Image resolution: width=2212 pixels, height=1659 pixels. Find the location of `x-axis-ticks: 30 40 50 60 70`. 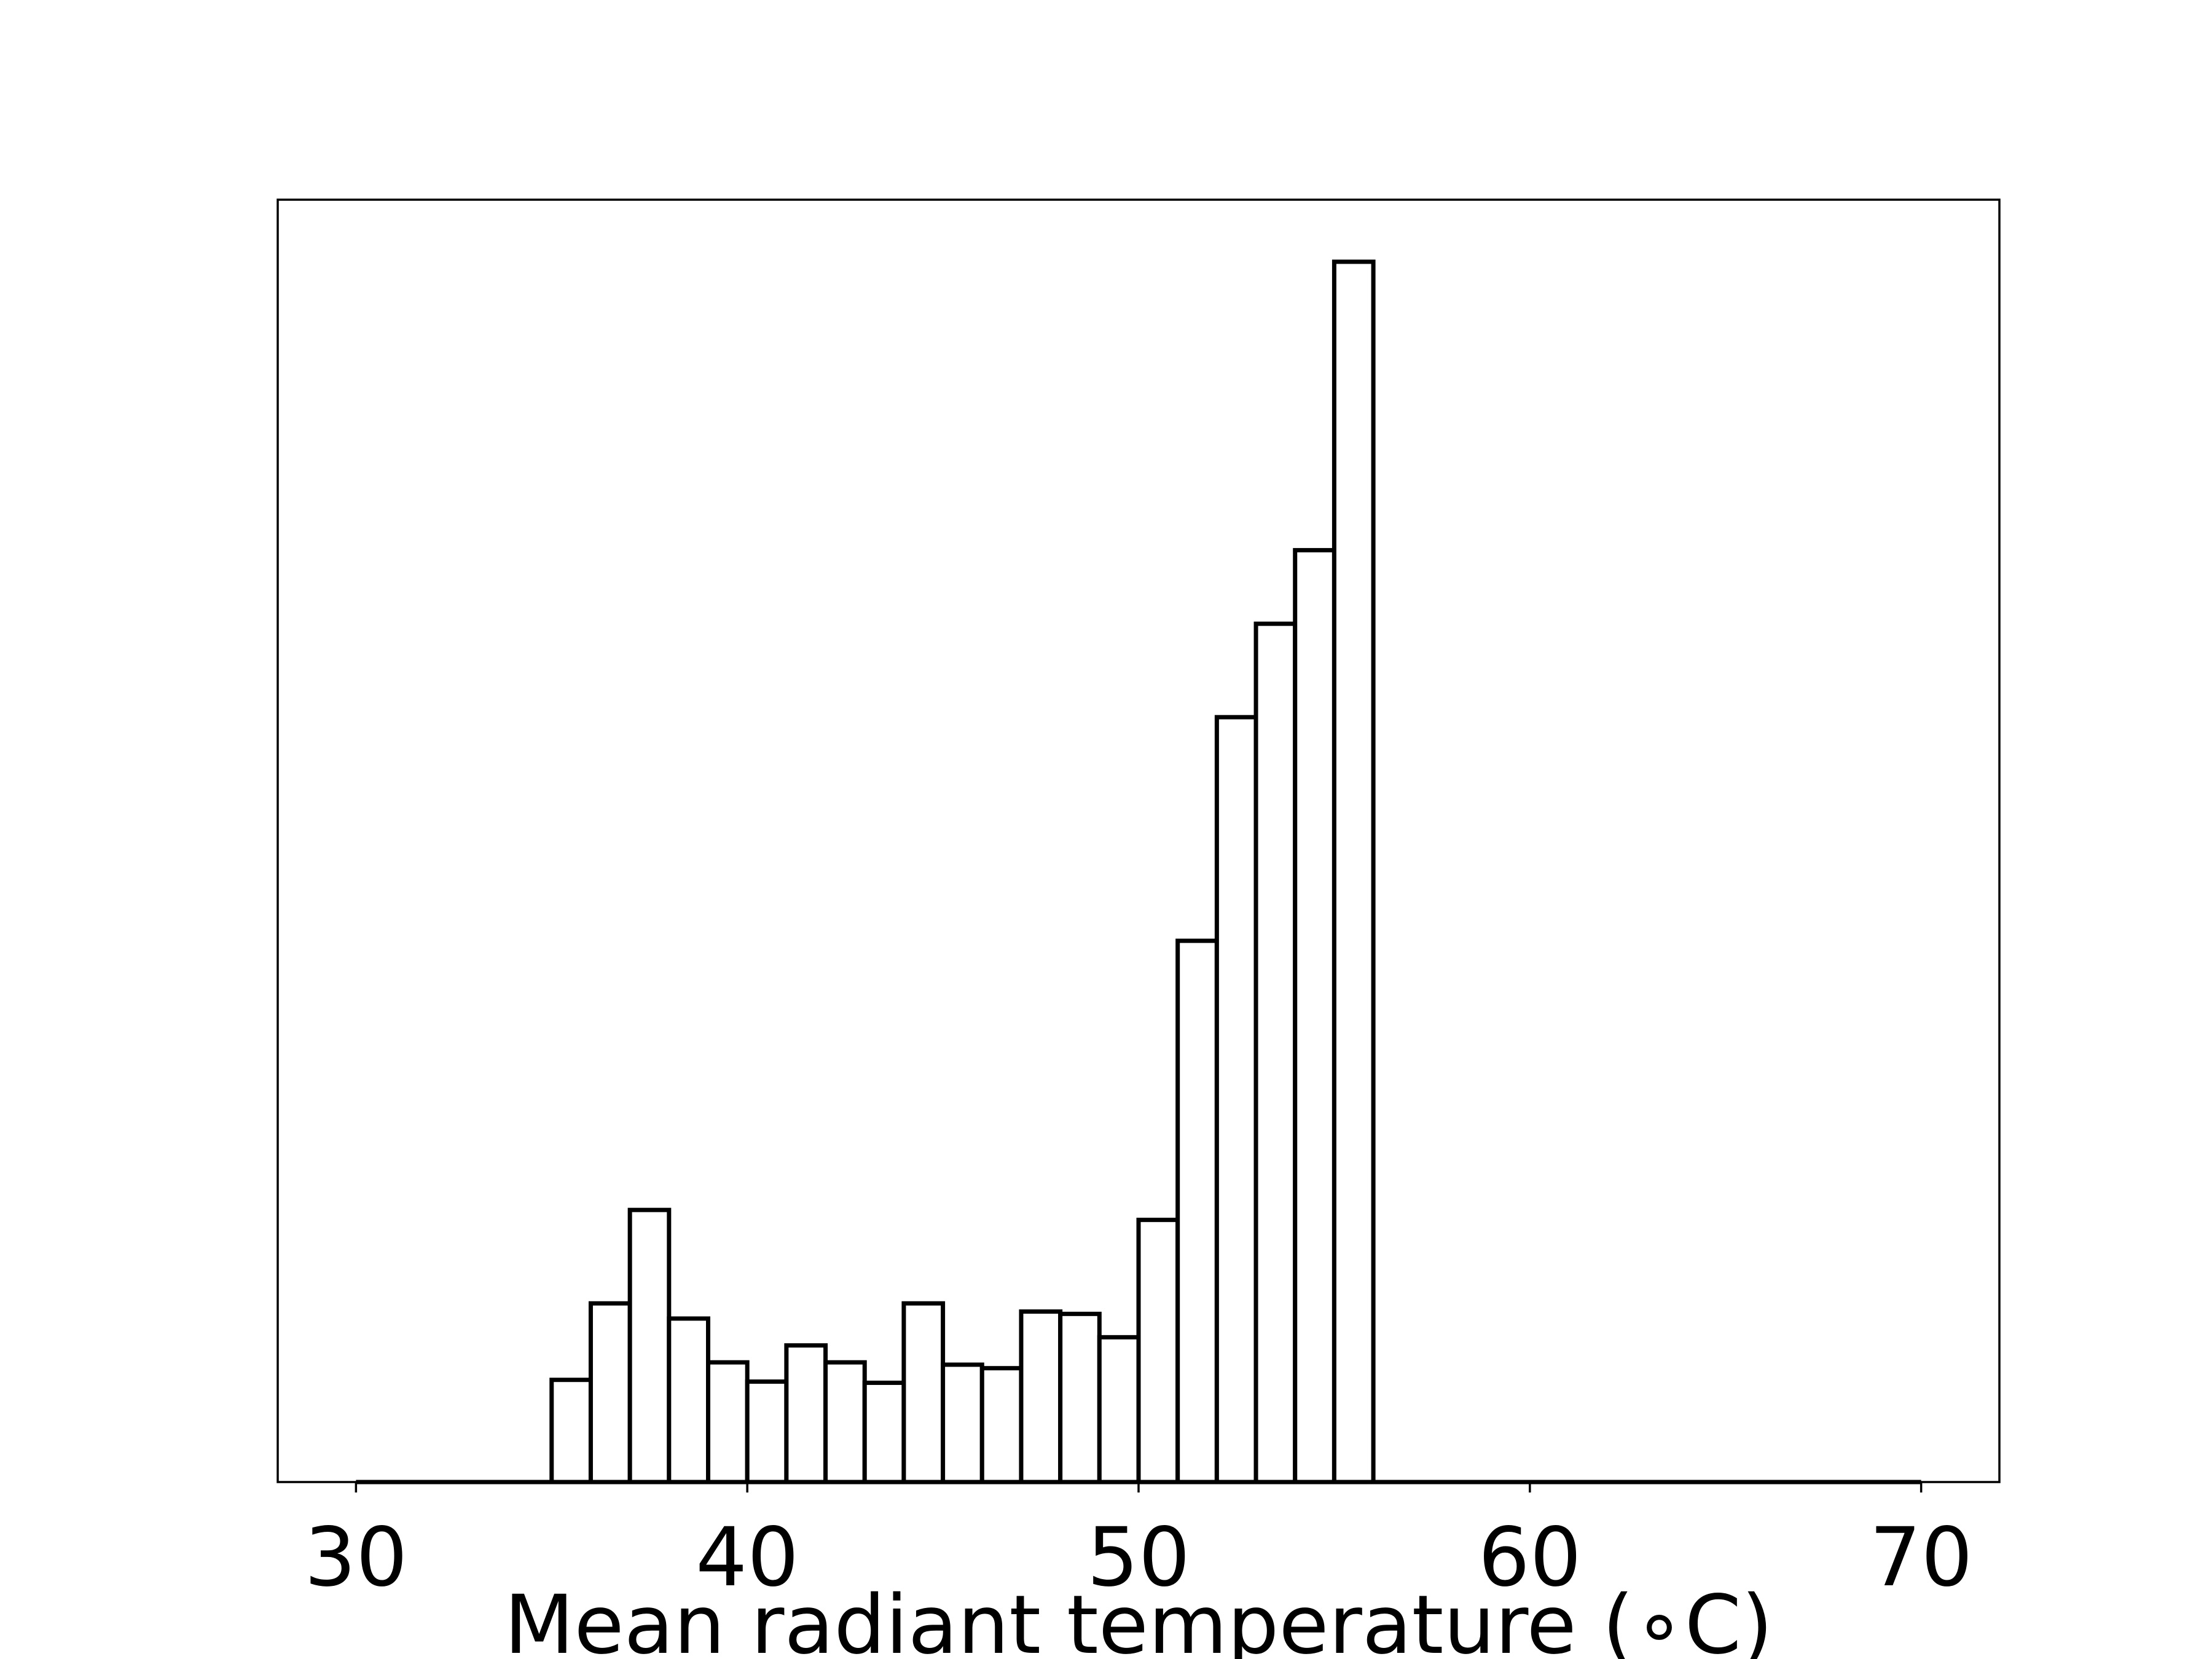

x-axis-ticks: 30 40 50 60 70 is located at coordinates (1138, 1543).